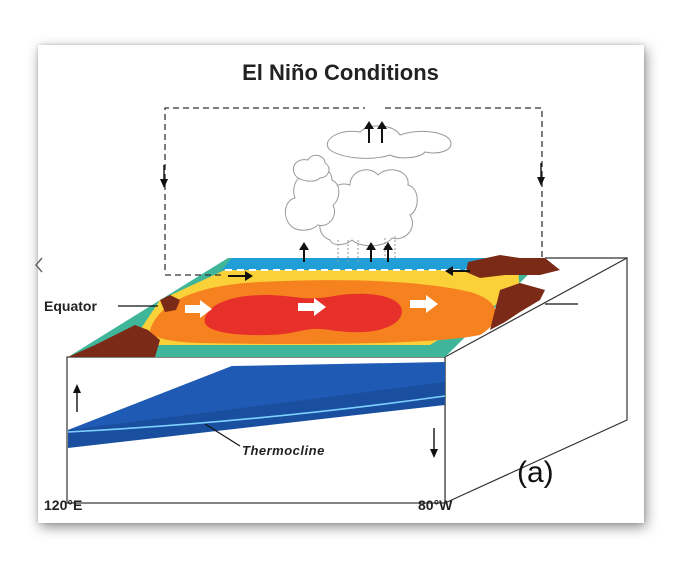  I want to click on left-edge-glyph, so click(39, 265).